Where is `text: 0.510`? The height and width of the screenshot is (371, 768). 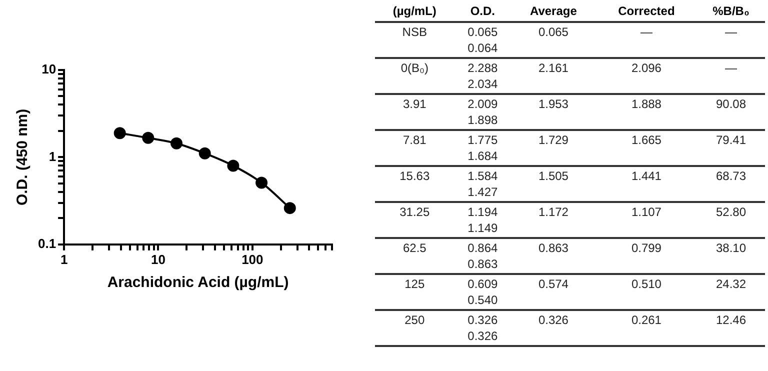 text: 0.510 is located at coordinates (647, 292).